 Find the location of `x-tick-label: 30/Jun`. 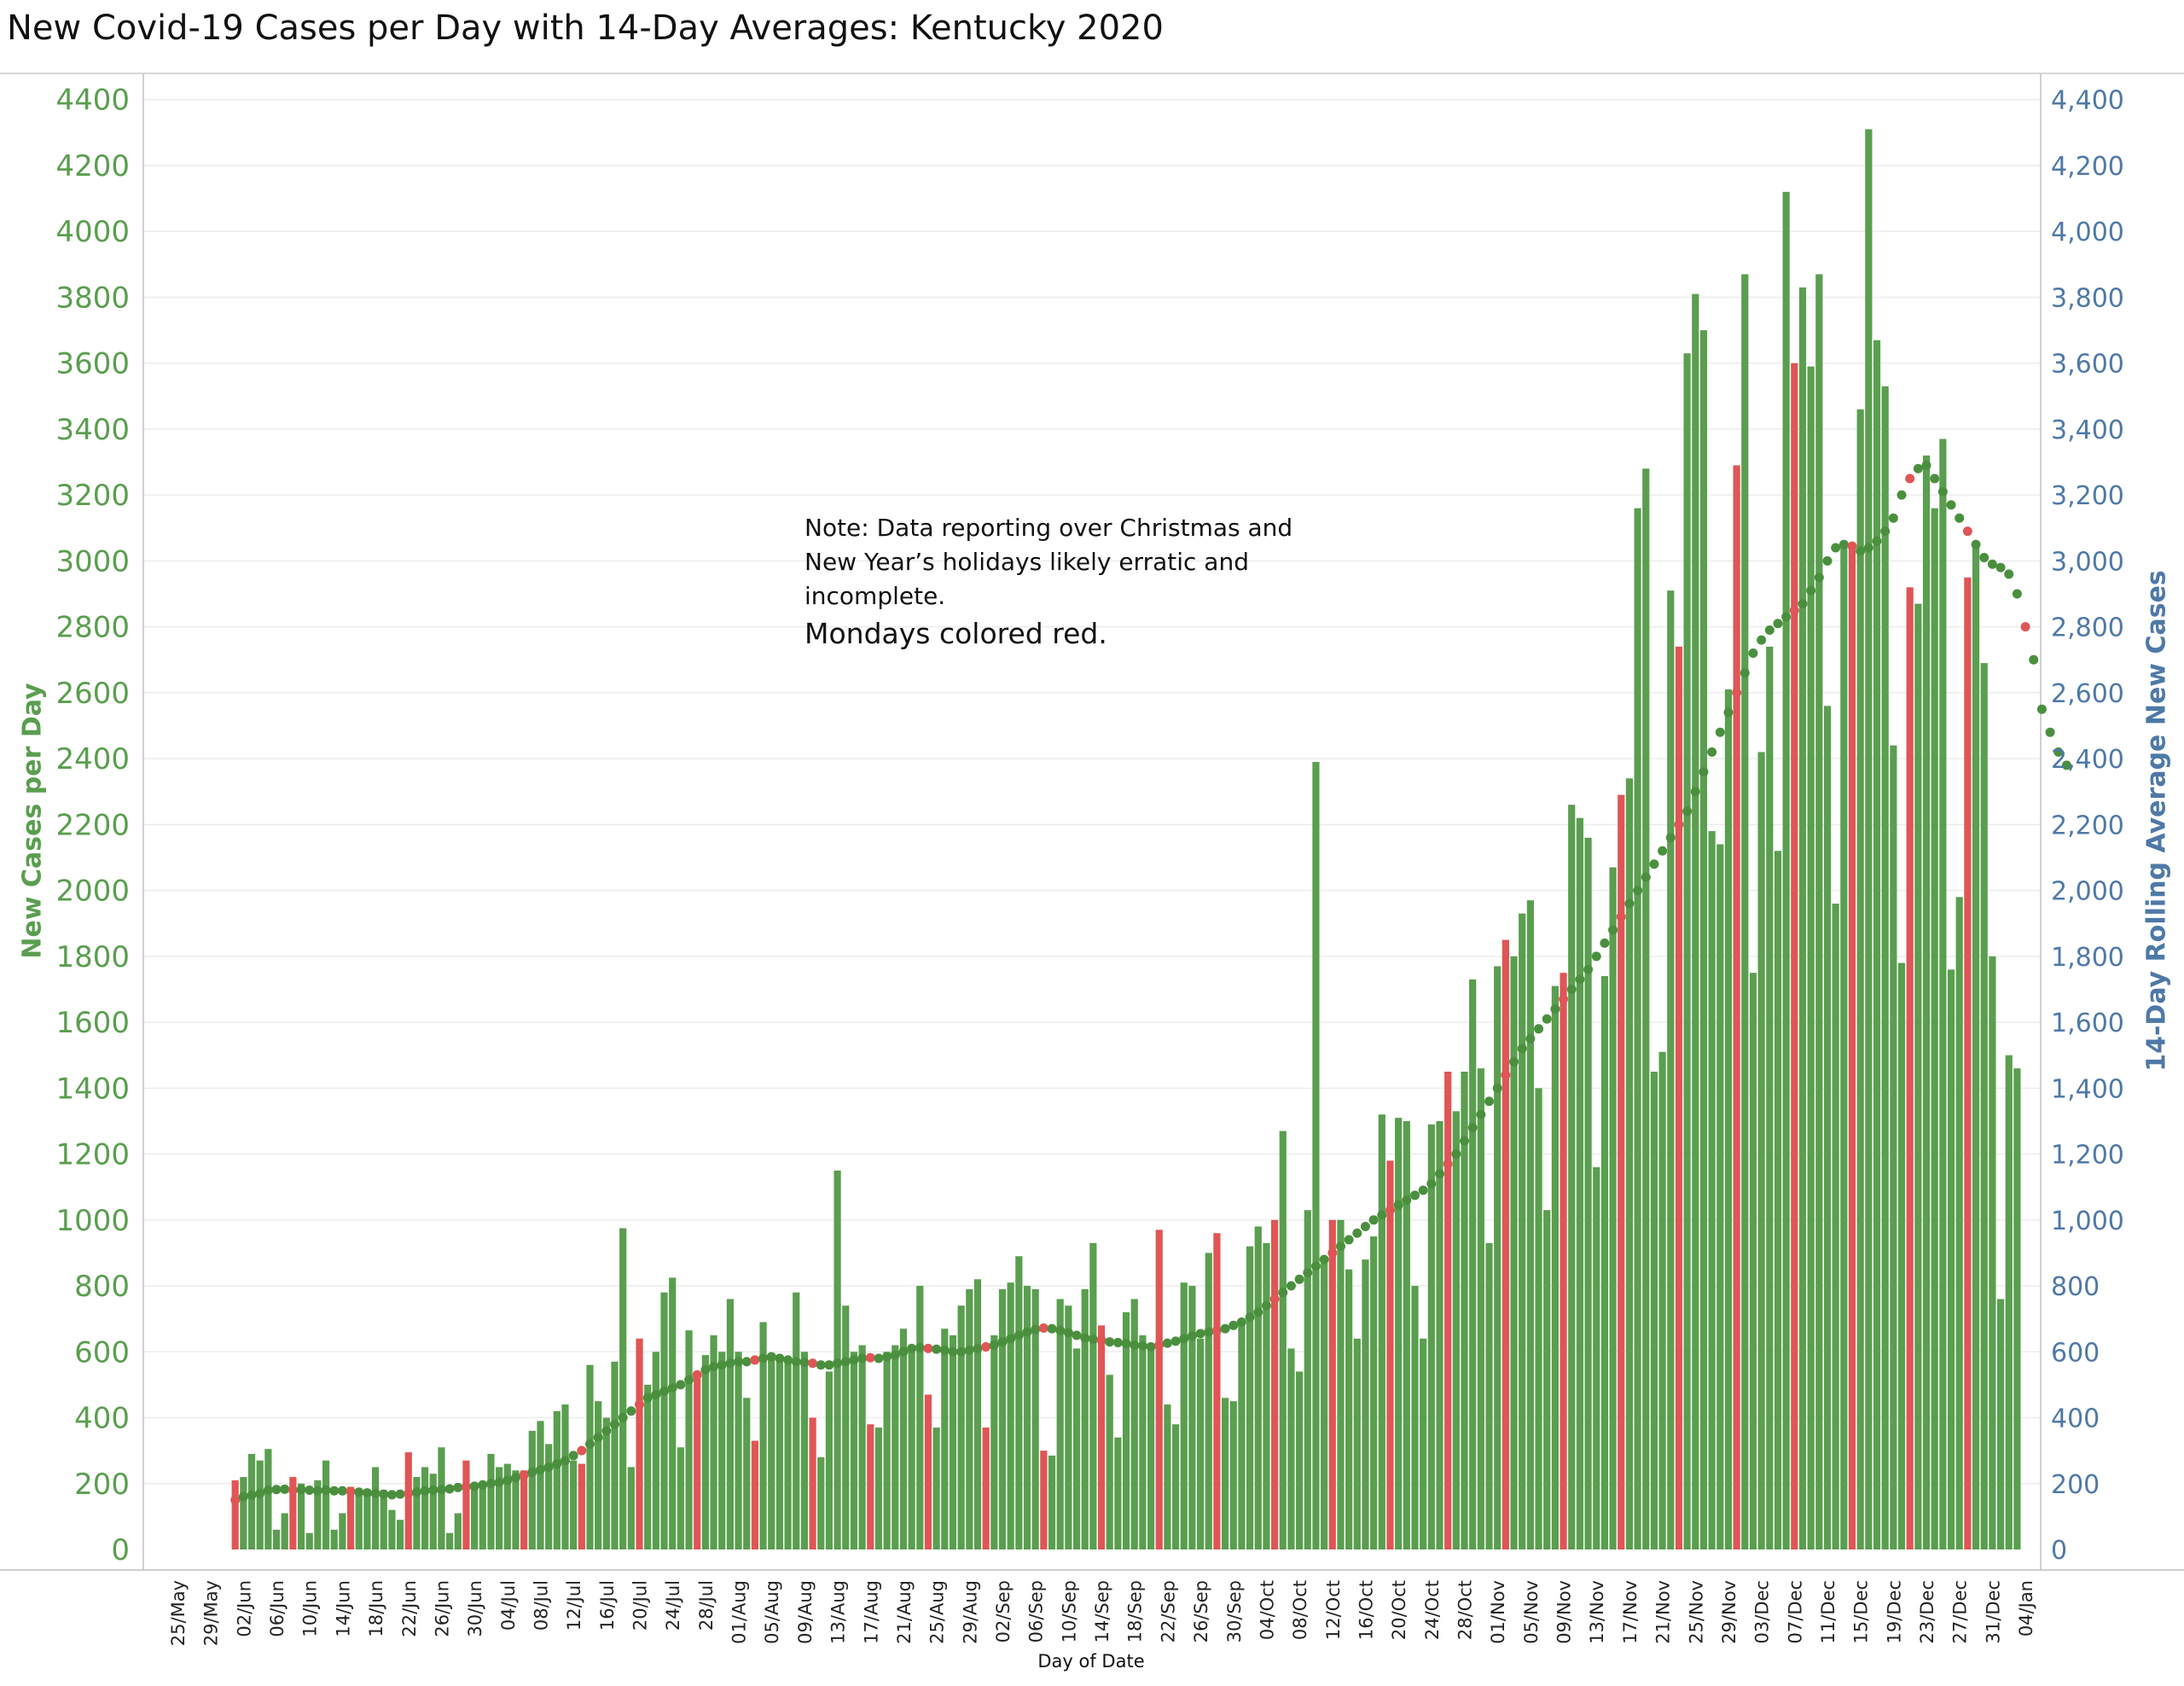

x-tick-label: 30/Jun is located at coordinates (475, 1608).